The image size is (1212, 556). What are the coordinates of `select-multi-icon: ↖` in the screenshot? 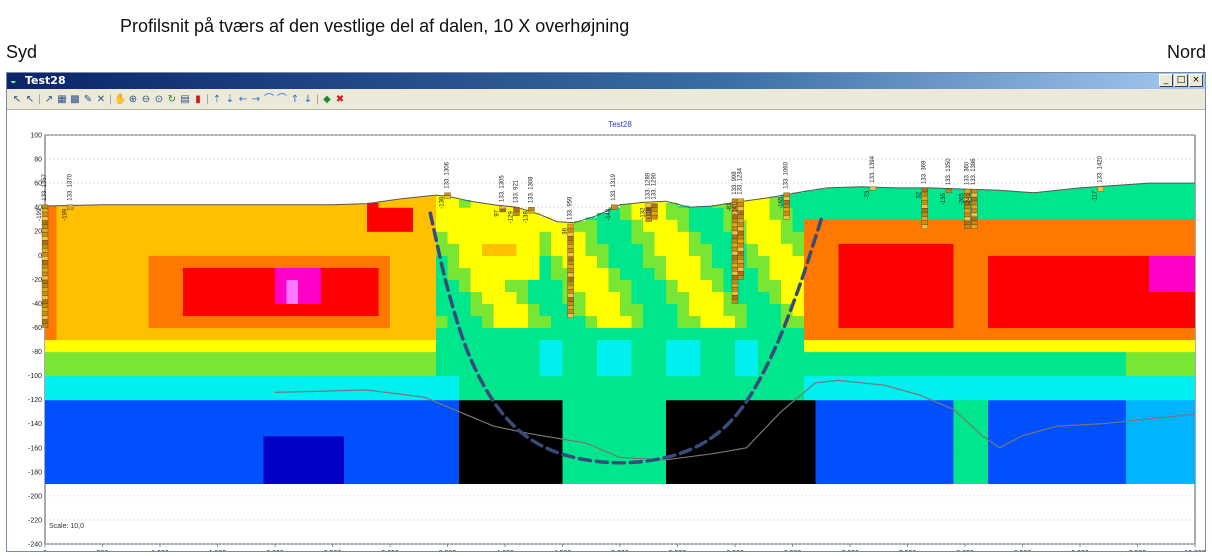 It's located at (30, 99).